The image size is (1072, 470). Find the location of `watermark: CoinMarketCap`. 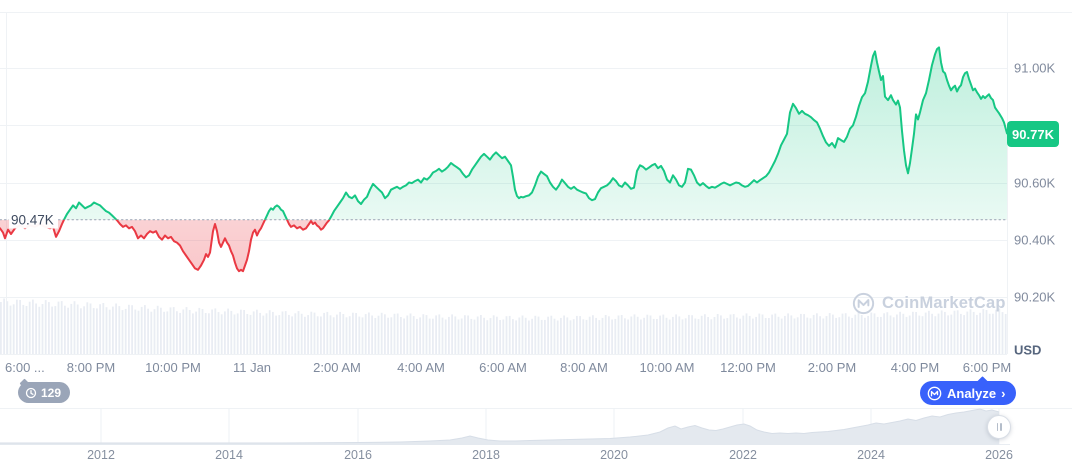

watermark: CoinMarketCap is located at coordinates (929, 303).